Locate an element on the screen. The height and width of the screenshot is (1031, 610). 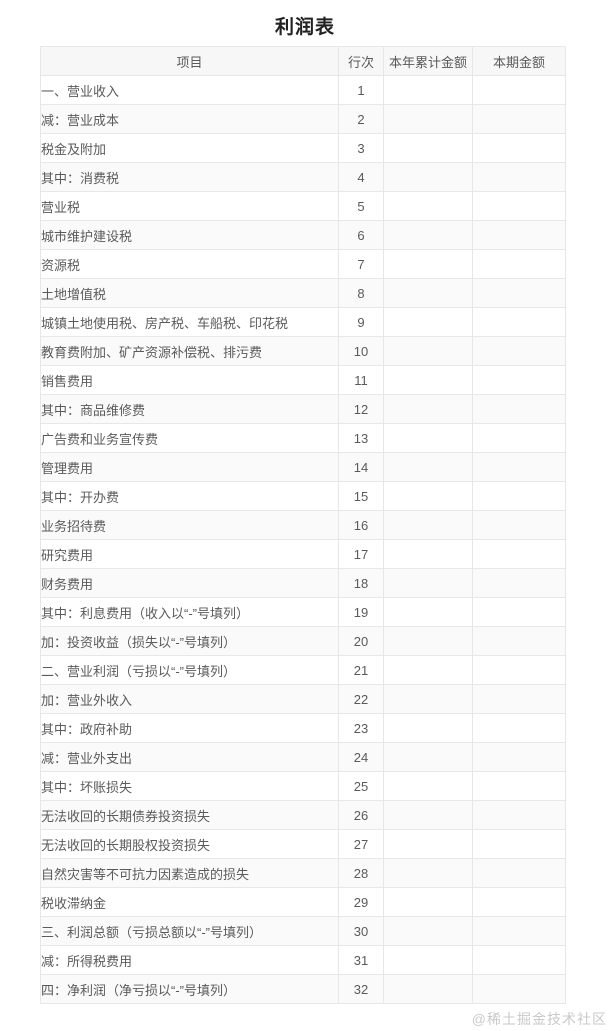
table-row: 土地增值税 8 is located at coordinates (303, 293).